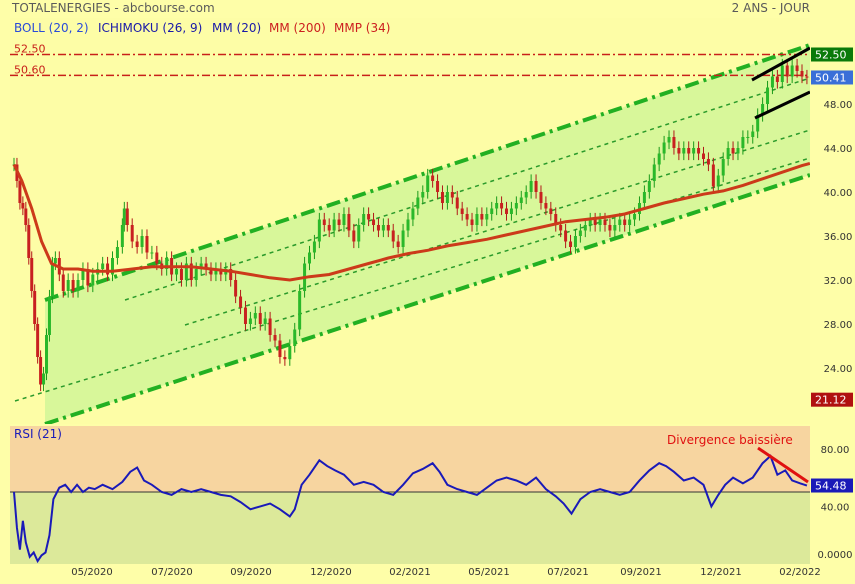 The width and height of the screenshot is (855, 584). I want to click on legend-ichimoku: ICHIMOKU (26, 9), so click(150, 28).